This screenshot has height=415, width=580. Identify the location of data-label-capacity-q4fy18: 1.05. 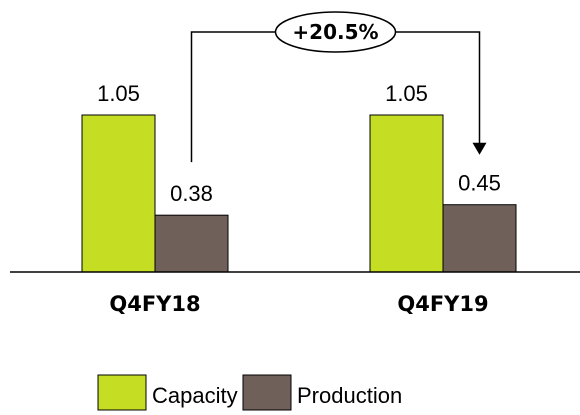
(118, 93).